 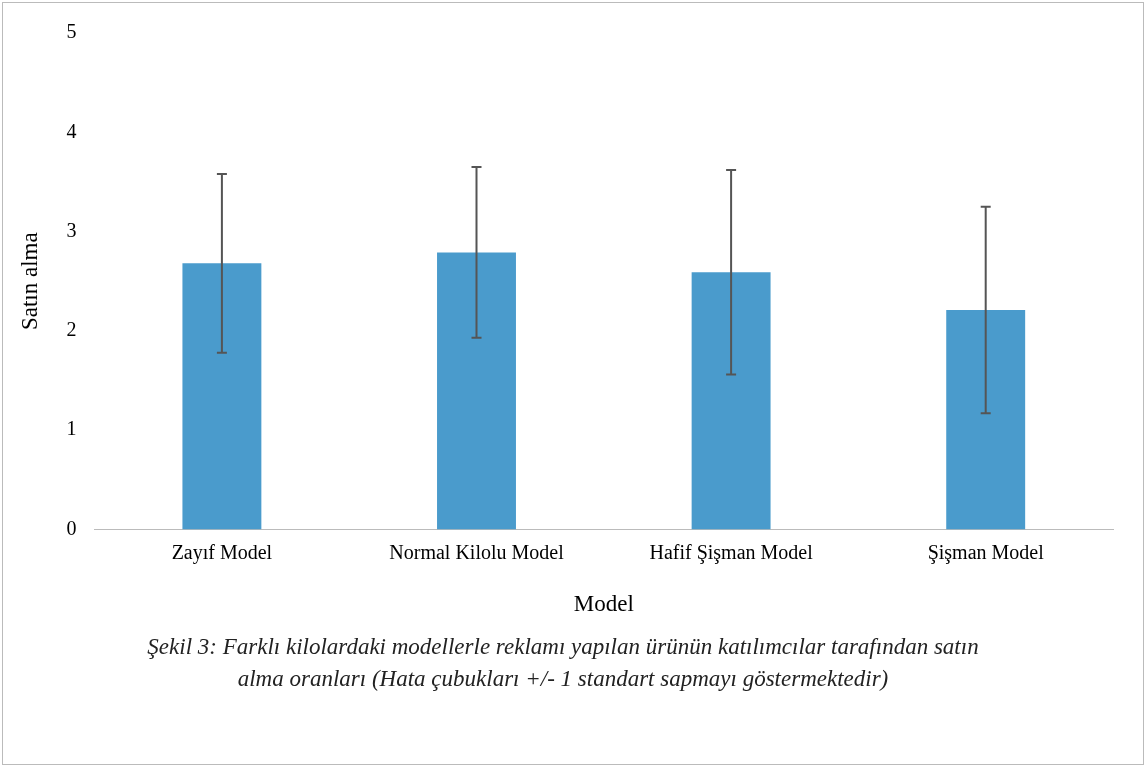 I want to click on y-tick-label: 3, so click(x=71, y=229).